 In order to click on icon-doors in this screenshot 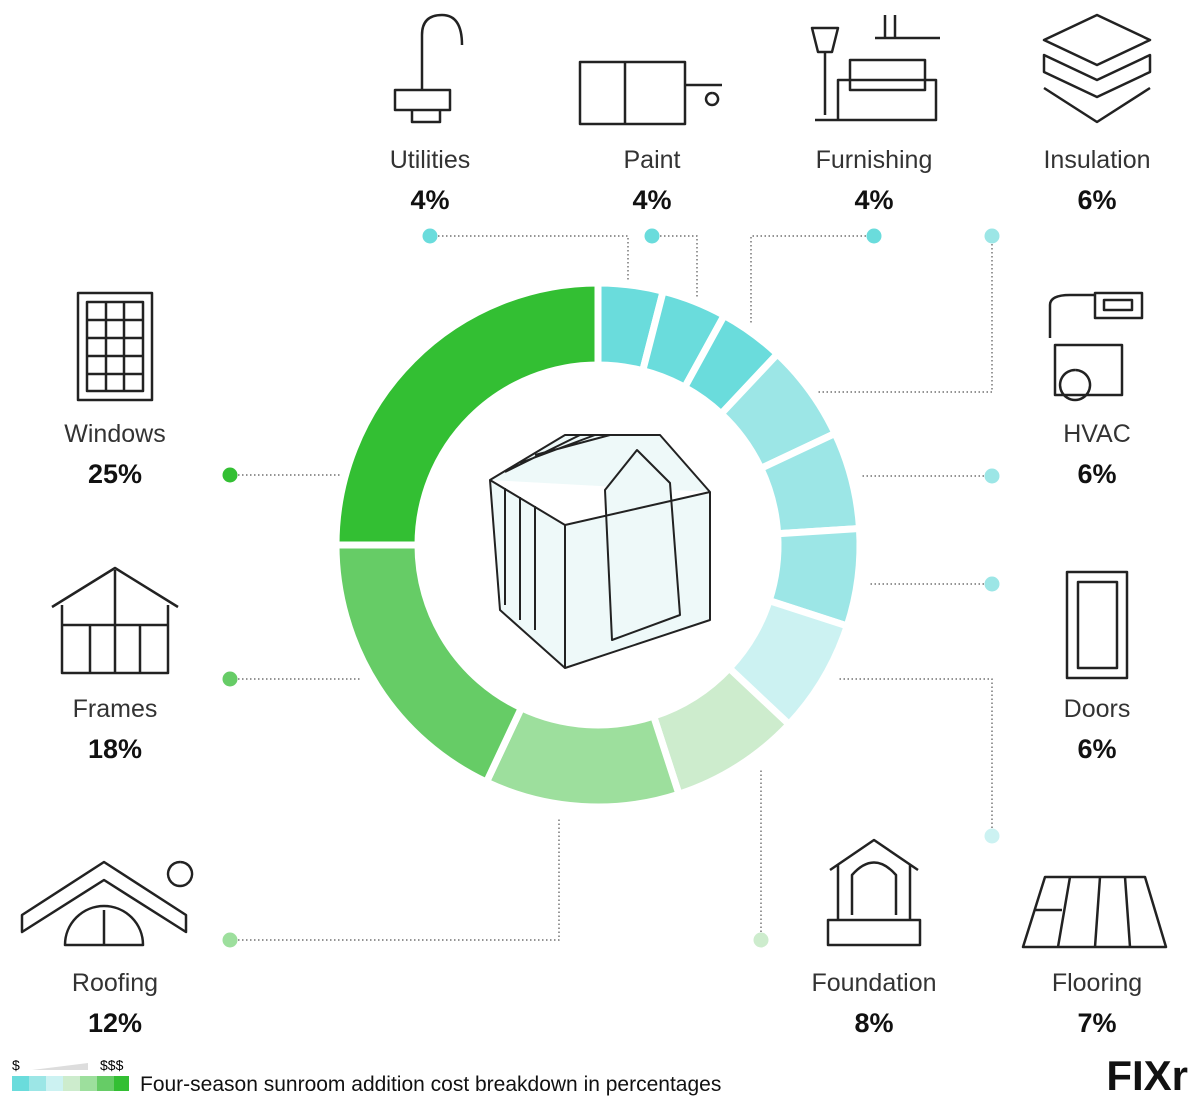, I will do `click(1097, 625)`.